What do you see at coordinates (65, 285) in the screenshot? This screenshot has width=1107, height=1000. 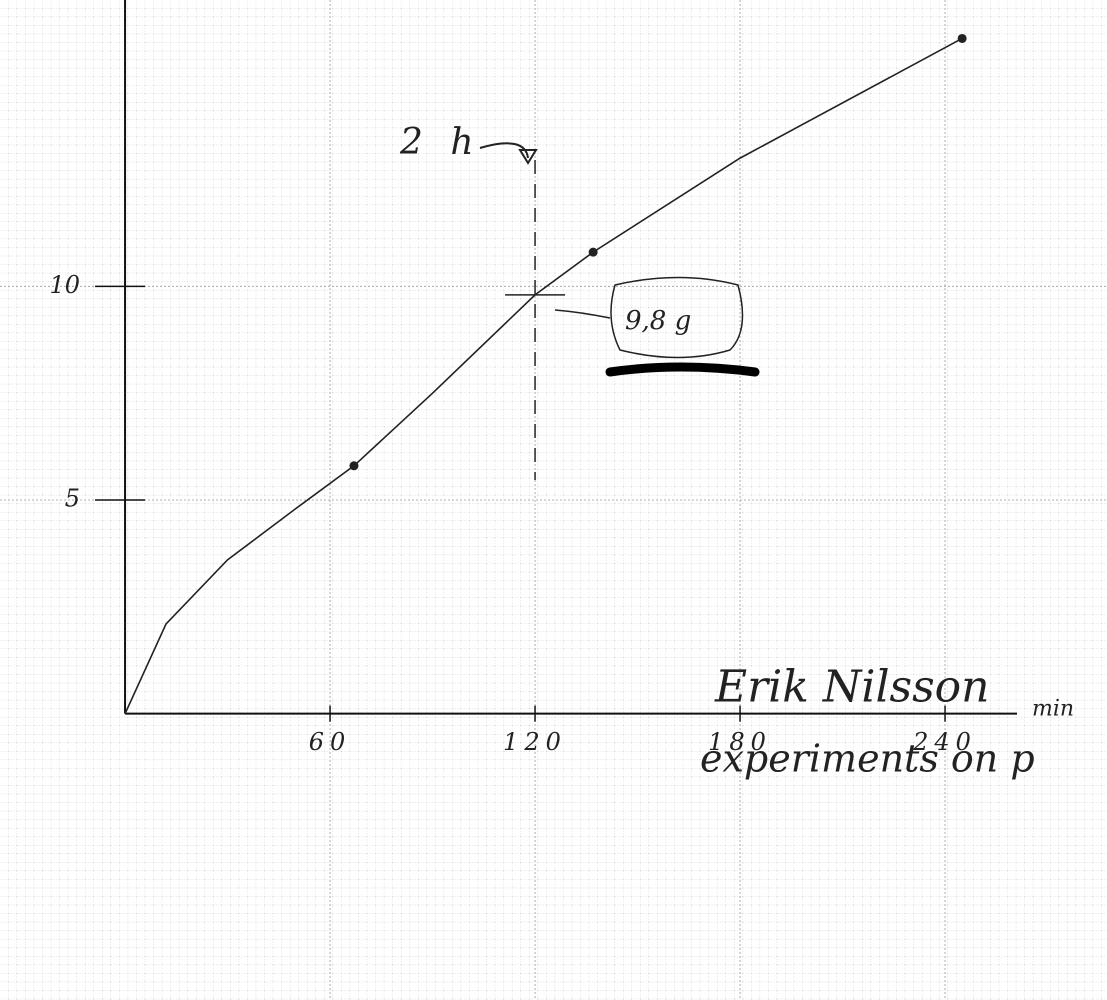 I see `y-tick-label: 10` at bounding box center [65, 285].